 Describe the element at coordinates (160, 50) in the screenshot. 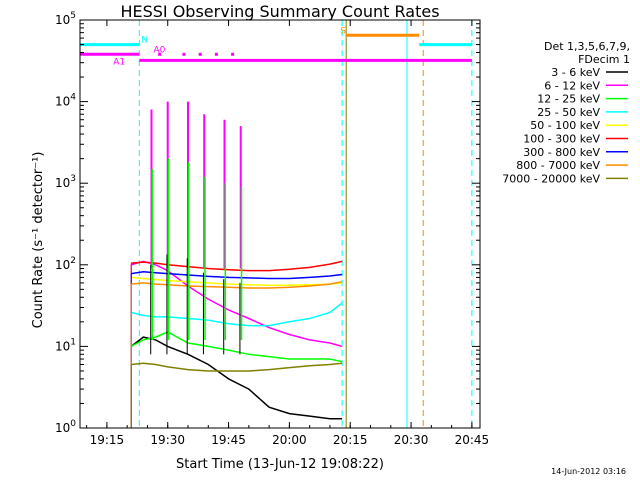

I see `annotation-a0: A0` at that location.